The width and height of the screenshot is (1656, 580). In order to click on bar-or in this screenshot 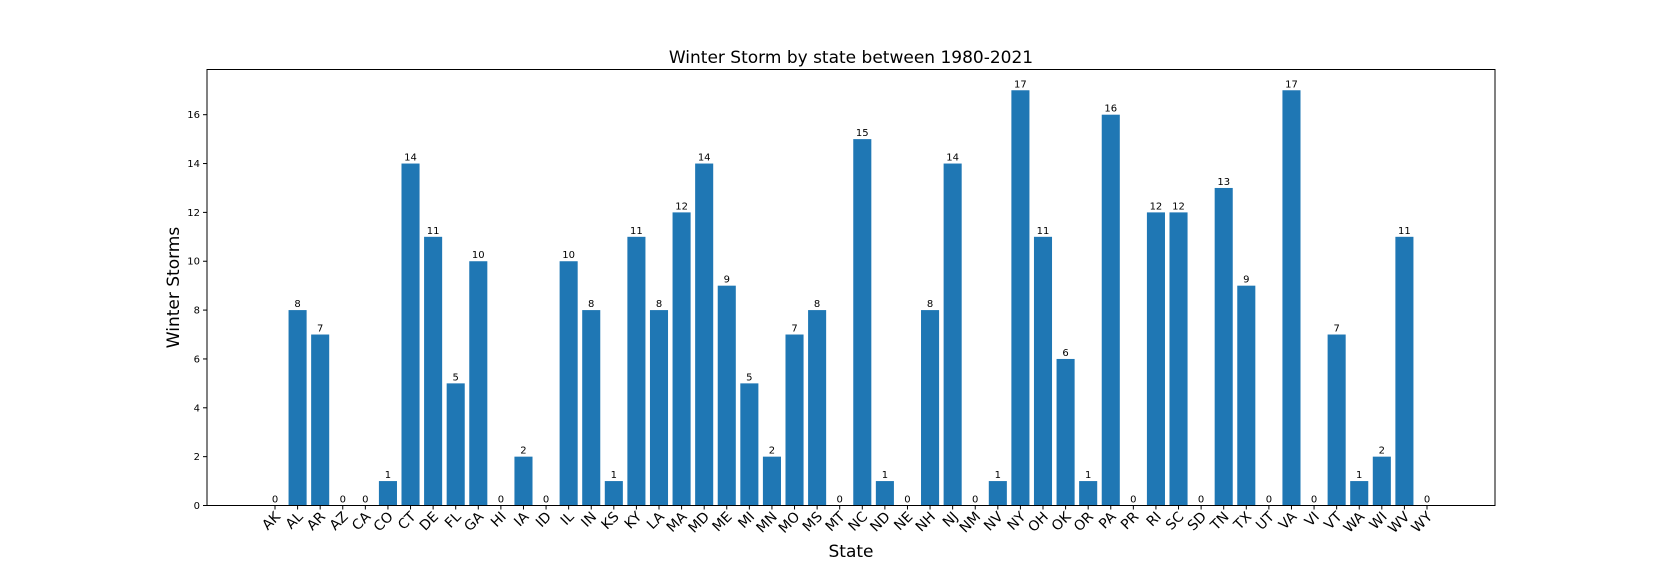, I will do `click(1088, 493)`.